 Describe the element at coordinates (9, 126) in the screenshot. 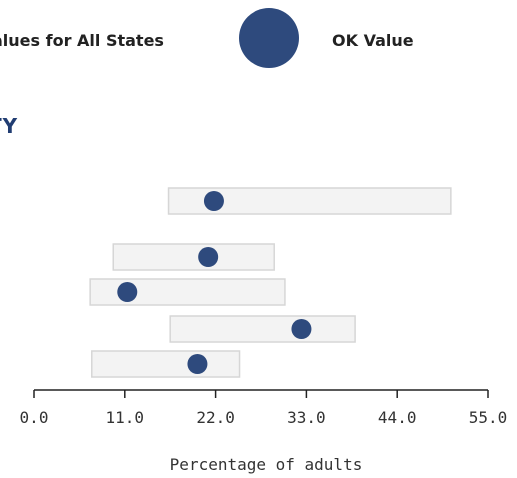

I see `section-heading: TY` at that location.